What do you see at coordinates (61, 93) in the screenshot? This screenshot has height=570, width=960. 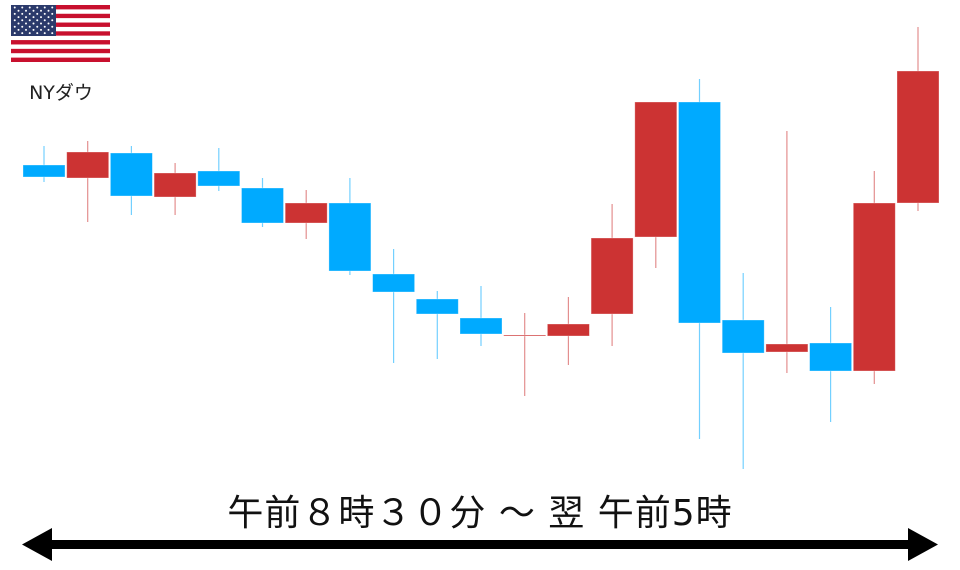 I see `instrument-label: NYダウ` at bounding box center [61, 93].